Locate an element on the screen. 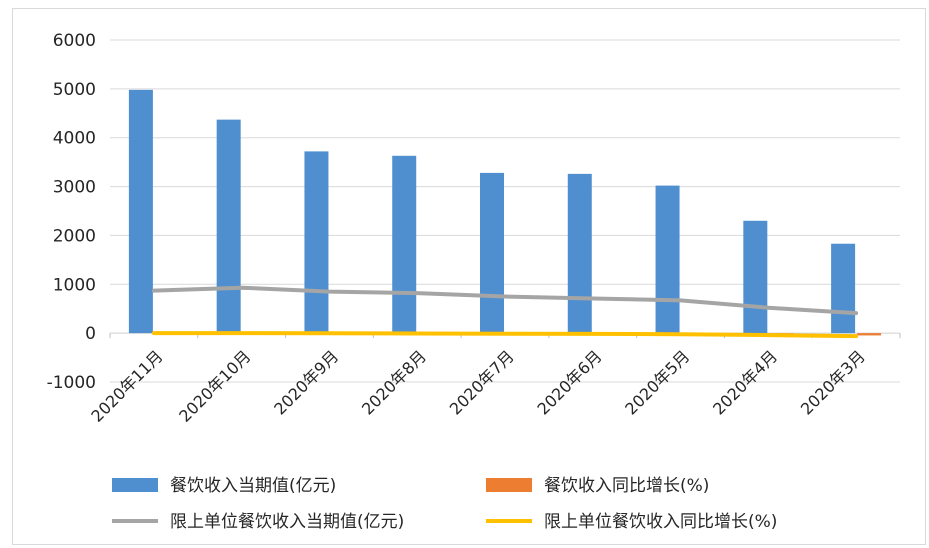 This screenshot has height=548, width=929. y-tick-label: 1000 is located at coordinates (74, 285).